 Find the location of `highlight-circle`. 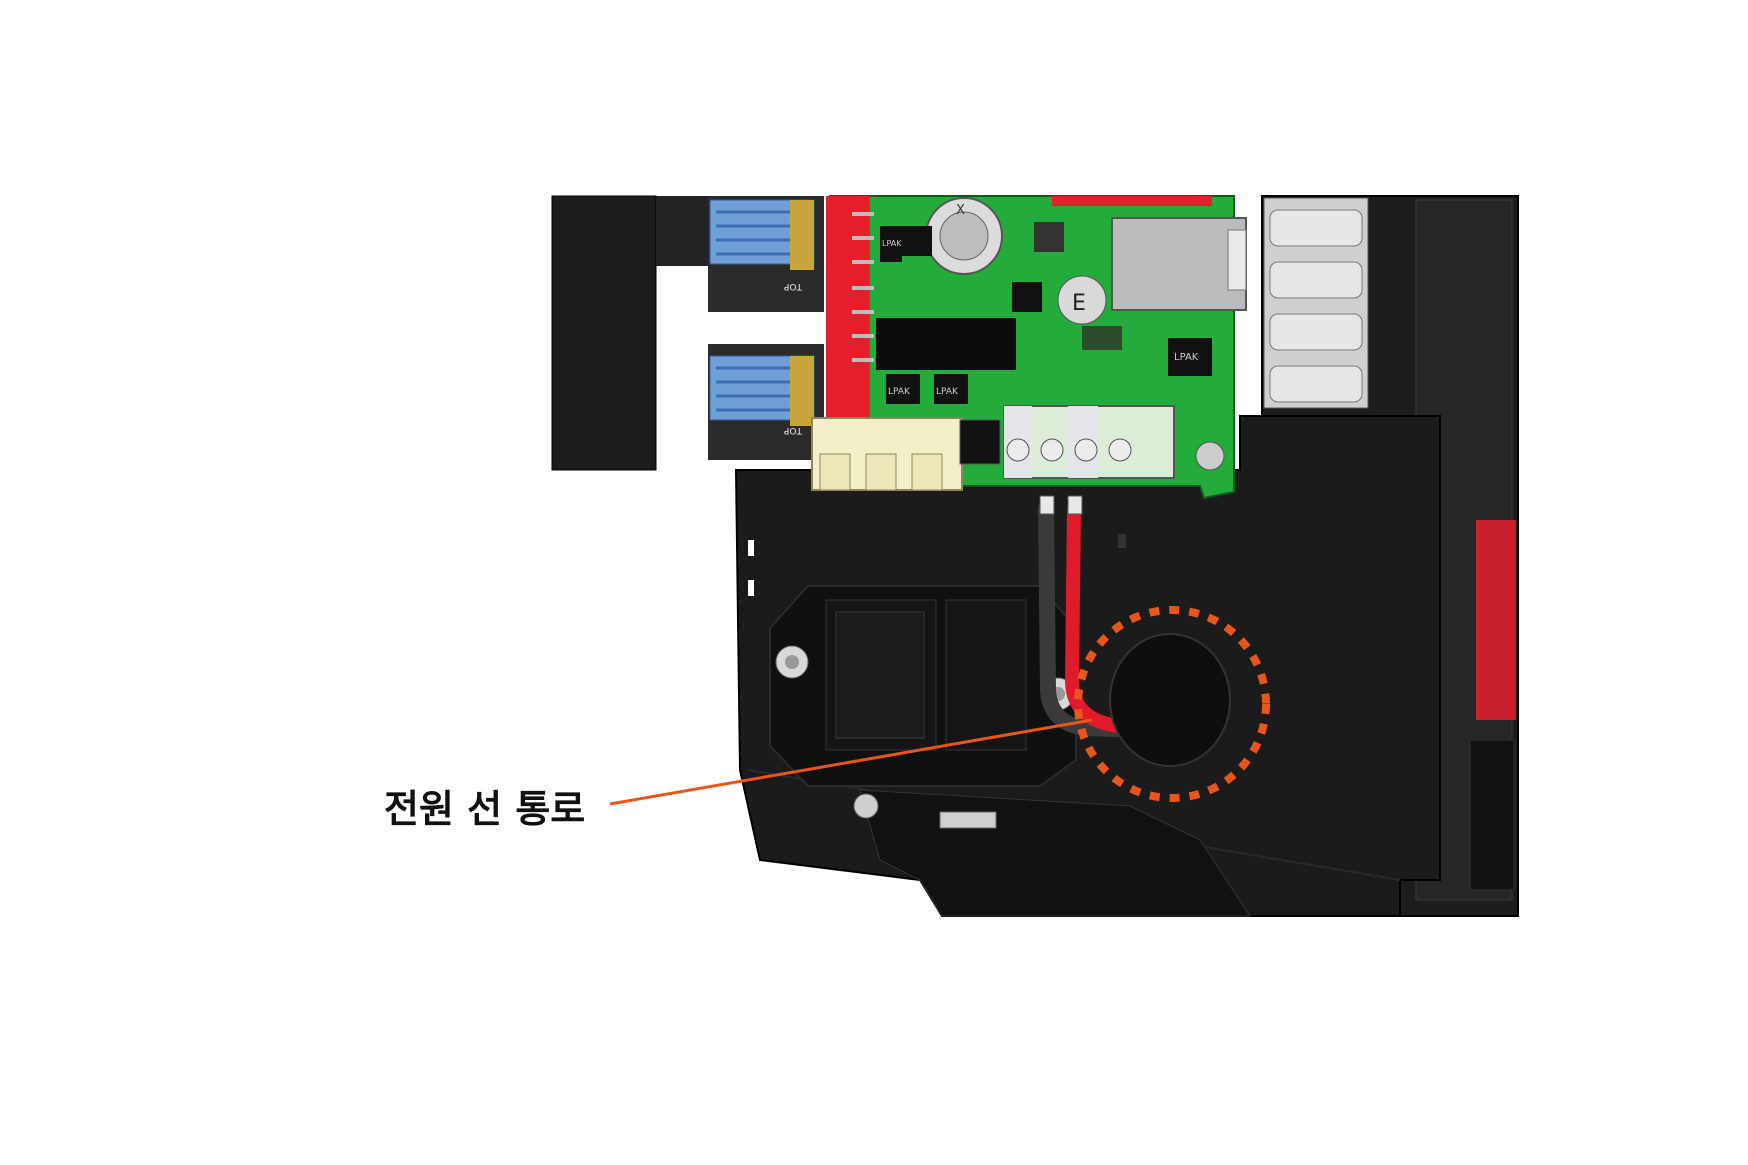

highlight-circle is located at coordinates (1172, 704).